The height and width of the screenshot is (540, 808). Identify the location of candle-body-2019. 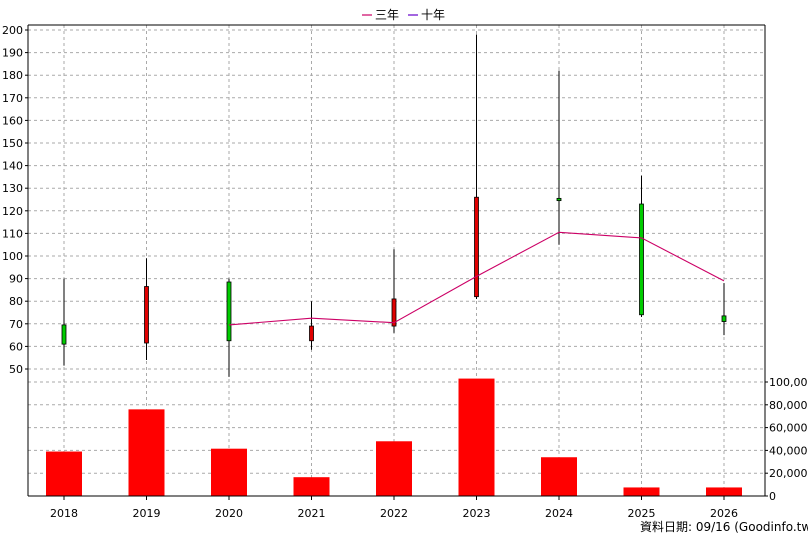
(146, 315).